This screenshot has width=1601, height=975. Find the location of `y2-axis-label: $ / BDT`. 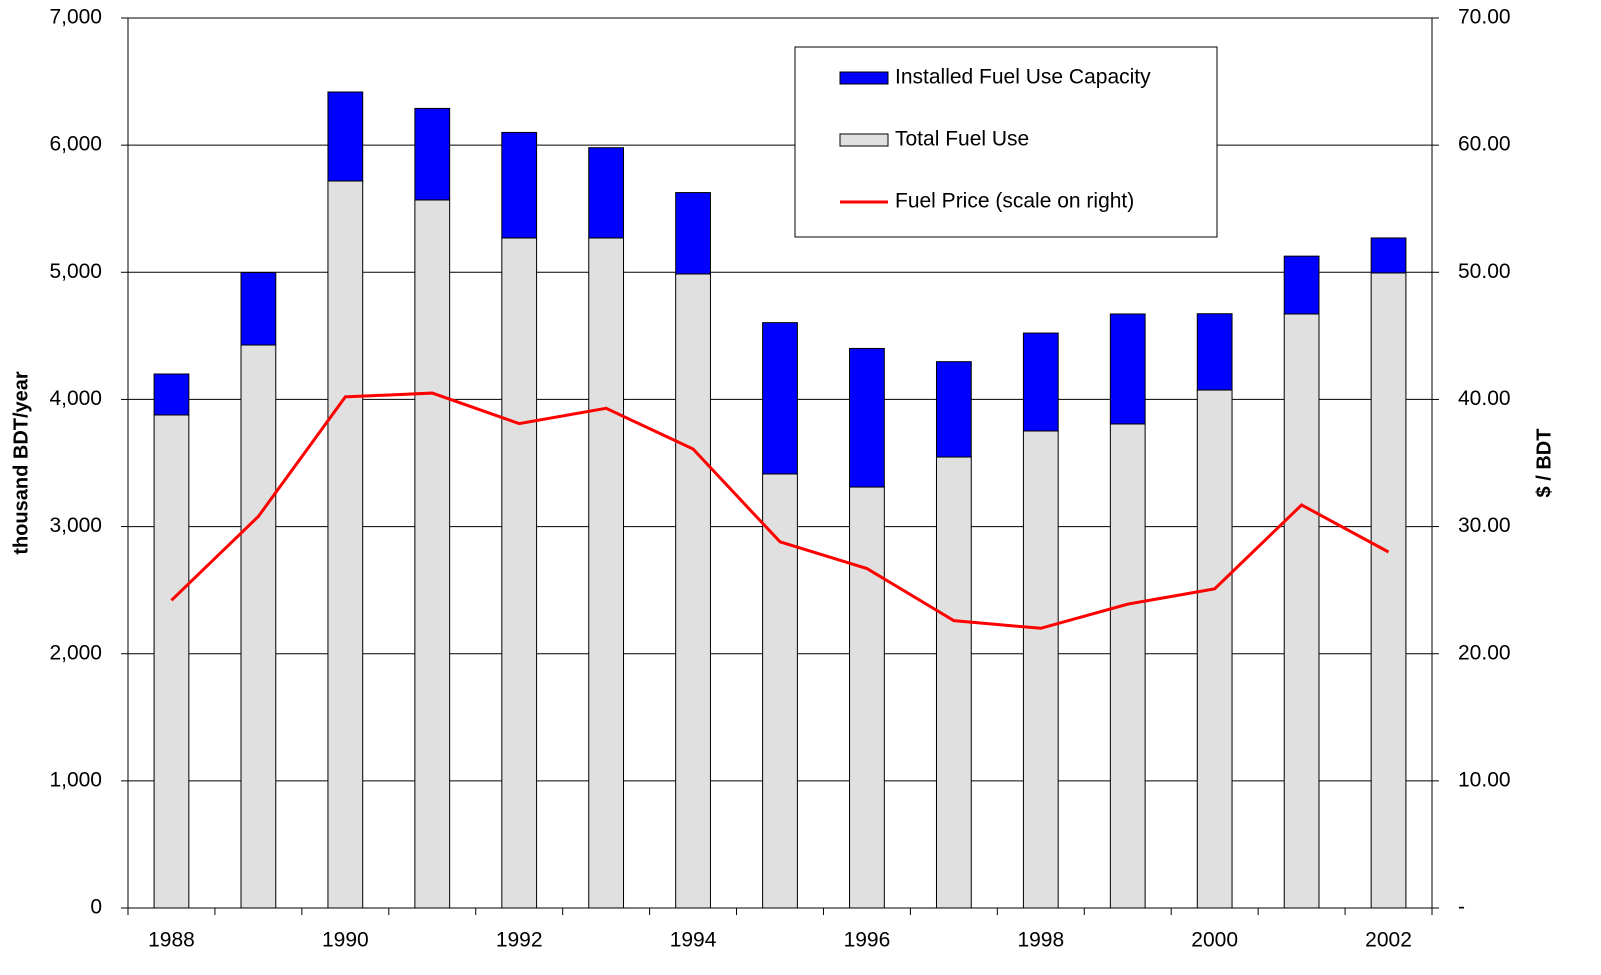

y2-axis-label: $ / BDT is located at coordinates (1544, 463).